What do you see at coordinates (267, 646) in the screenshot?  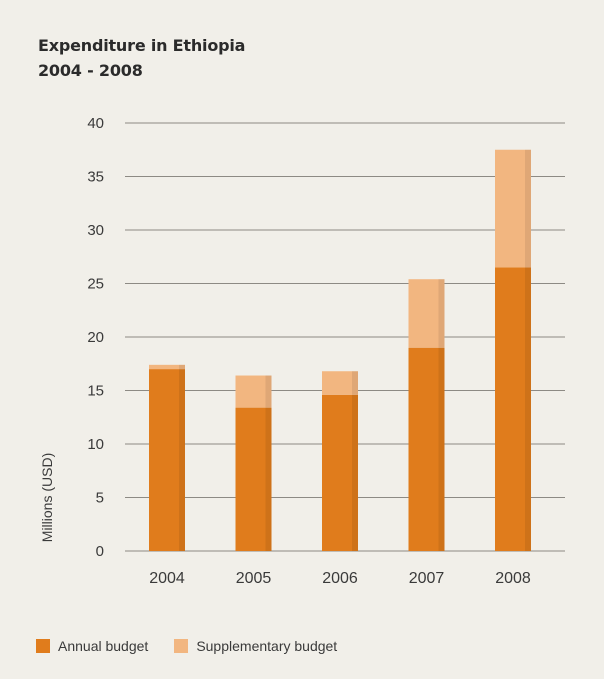 I see `legend-label-supplementary: Supplementary budget` at bounding box center [267, 646].